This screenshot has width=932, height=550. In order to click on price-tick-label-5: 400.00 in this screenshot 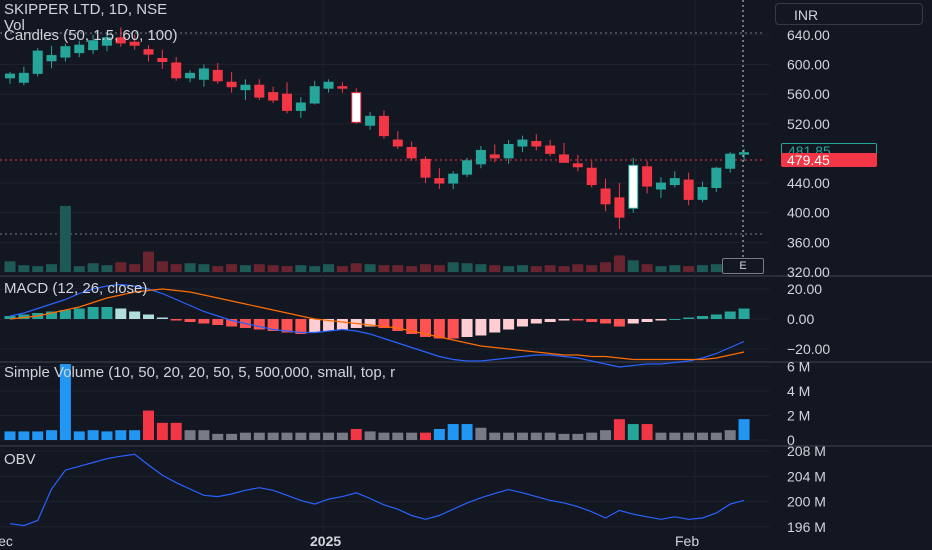, I will do `click(808, 213)`.